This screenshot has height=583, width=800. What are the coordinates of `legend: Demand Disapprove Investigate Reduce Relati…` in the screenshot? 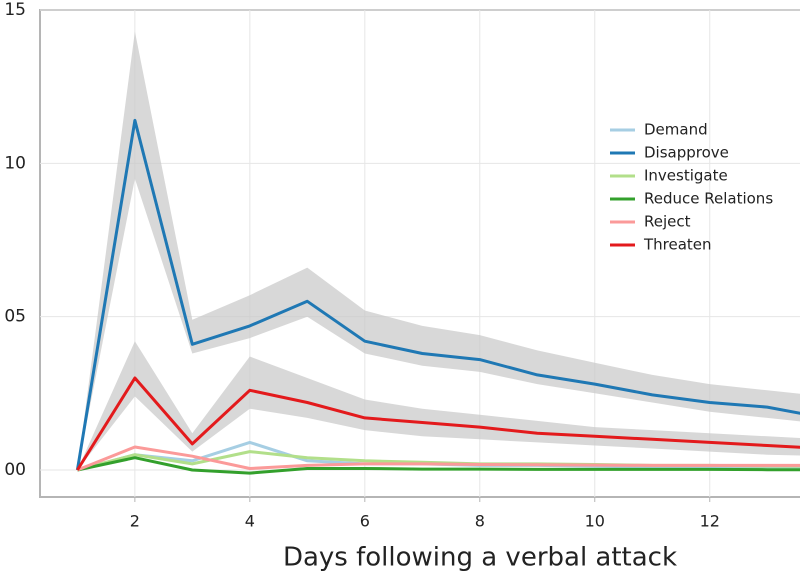 It's located at (691, 187).